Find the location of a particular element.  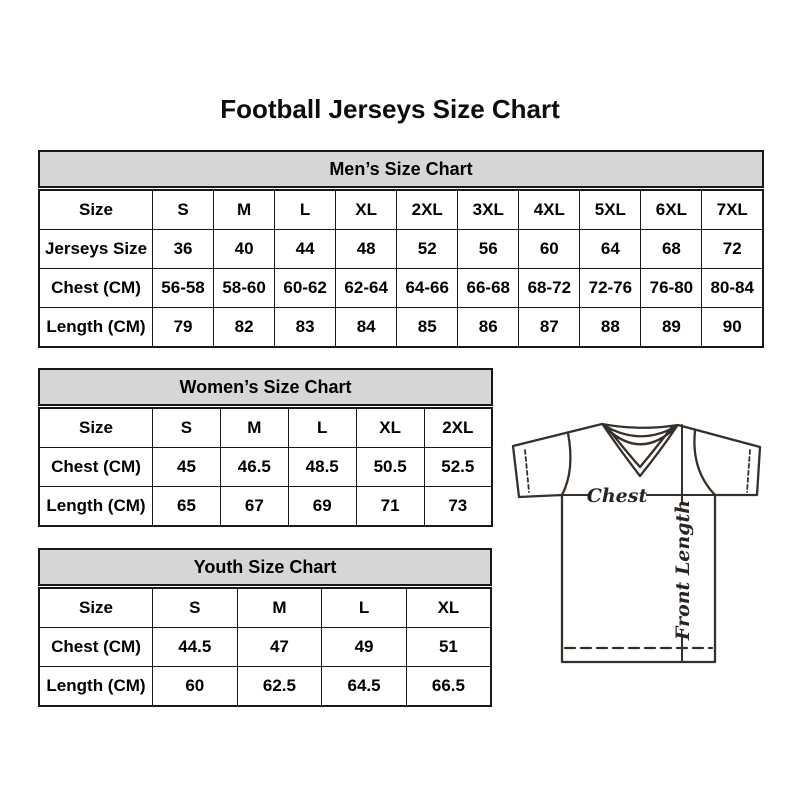

value-cell: 44.5 is located at coordinates (195, 647).